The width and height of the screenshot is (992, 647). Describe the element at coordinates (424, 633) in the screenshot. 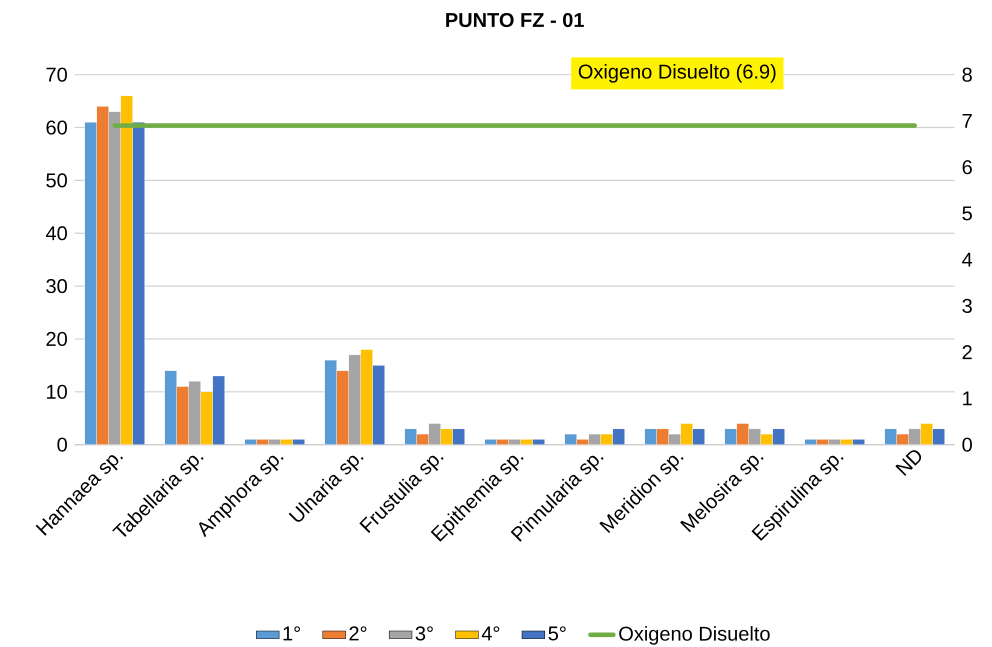

I see `legend-label: 3°` at that location.